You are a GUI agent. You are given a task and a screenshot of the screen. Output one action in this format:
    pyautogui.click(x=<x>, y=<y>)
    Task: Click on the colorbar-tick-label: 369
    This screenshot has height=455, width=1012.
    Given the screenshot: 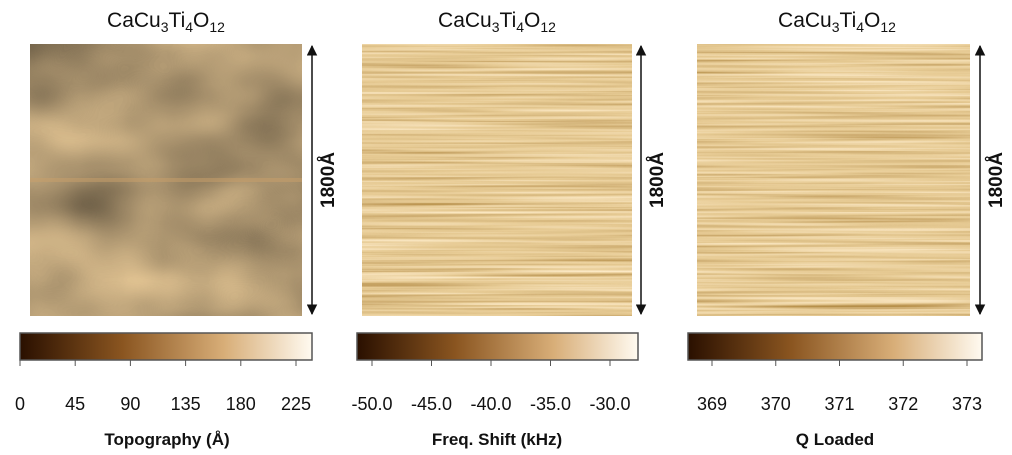 What is the action you would take?
    pyautogui.click(x=712, y=404)
    